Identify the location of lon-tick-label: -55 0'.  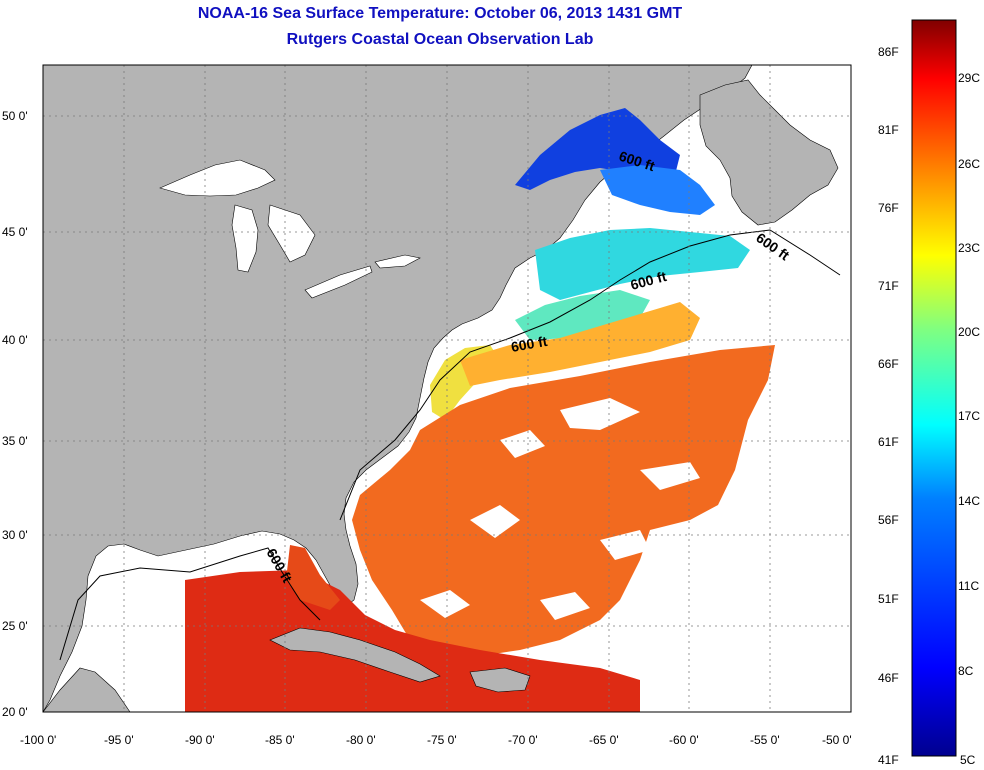
(765, 740).